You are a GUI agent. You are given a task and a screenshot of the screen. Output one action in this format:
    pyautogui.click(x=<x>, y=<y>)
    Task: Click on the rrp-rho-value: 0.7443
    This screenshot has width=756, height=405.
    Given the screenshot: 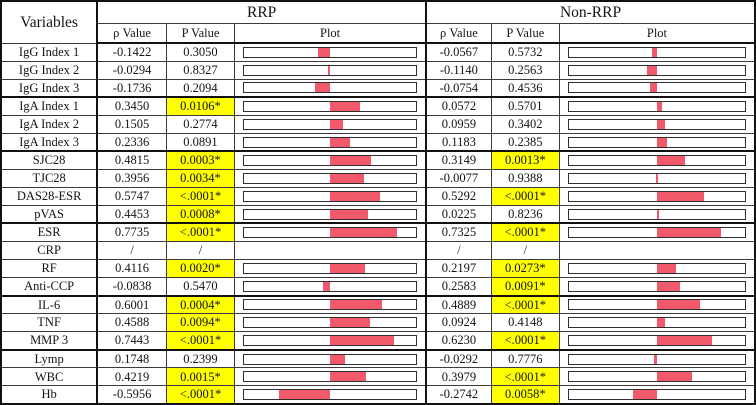 What is the action you would take?
    pyautogui.click(x=131, y=341)
    